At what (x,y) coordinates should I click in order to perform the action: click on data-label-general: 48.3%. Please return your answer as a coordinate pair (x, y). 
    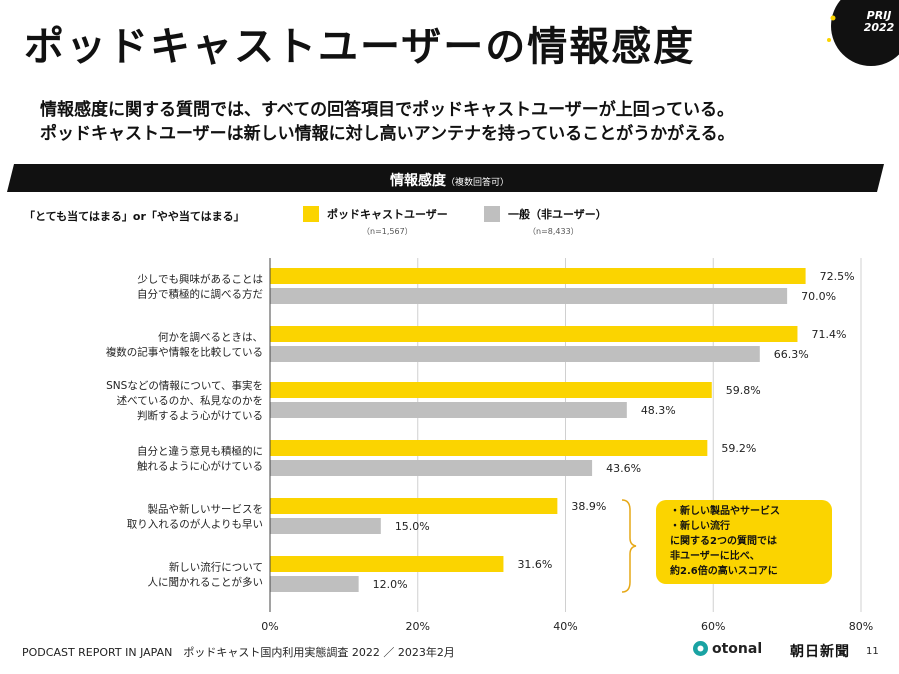
    Looking at the image, I should click on (658, 410).